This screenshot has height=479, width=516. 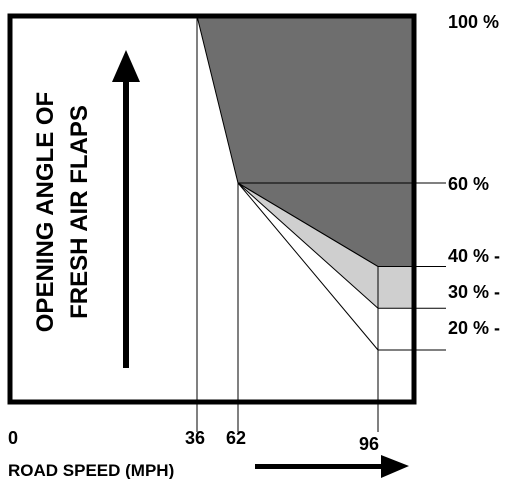 I want to click on x-axis-title: ROAD SPEED (MPH), so click(x=91, y=470).